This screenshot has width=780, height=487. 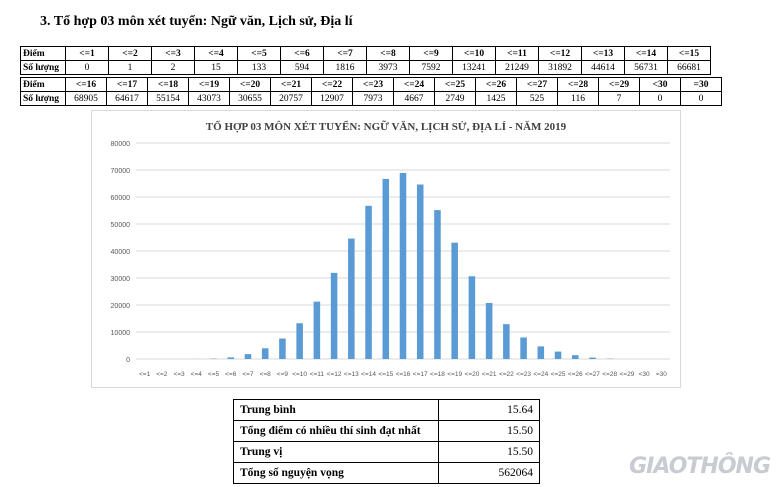 I want to click on count-cell: 2, so click(x=173, y=67).